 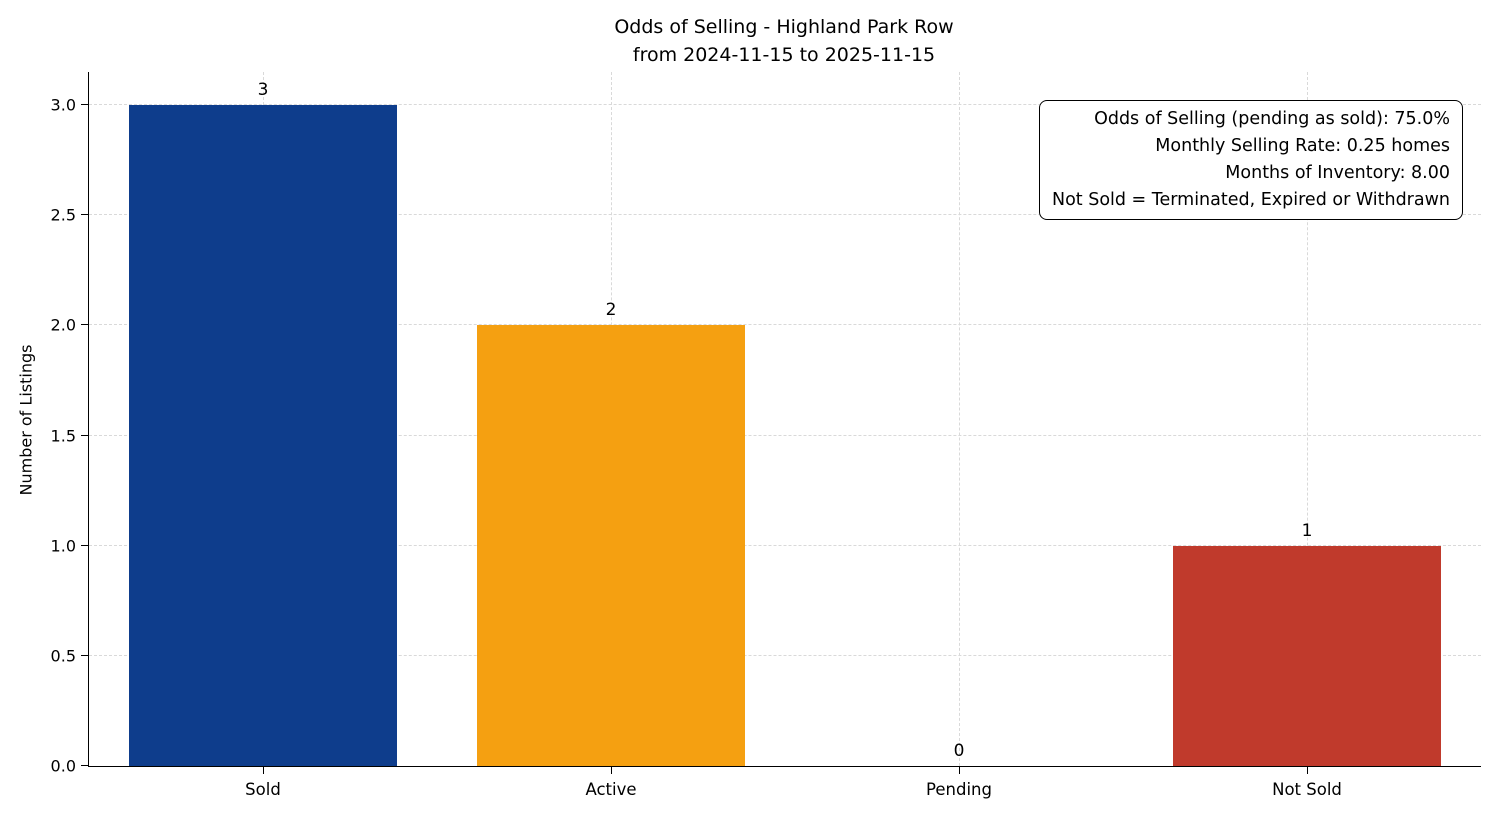 I want to click on y-tick-label: 1.0, so click(x=63, y=546).